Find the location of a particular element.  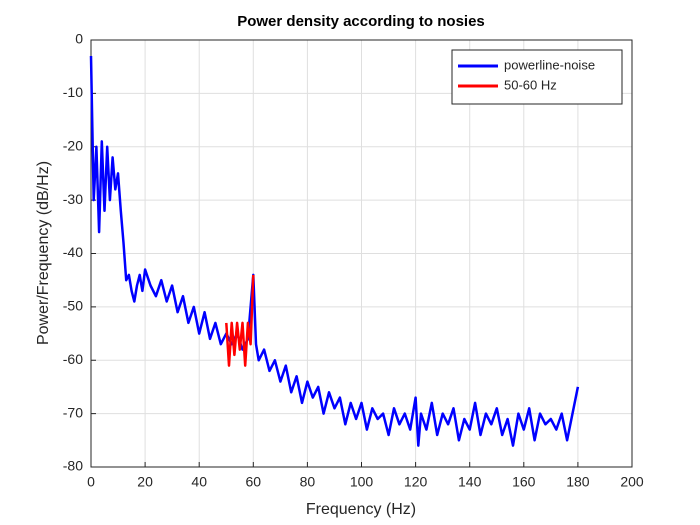

x-axis-label: Frequency (Hz) is located at coordinates (361, 509).